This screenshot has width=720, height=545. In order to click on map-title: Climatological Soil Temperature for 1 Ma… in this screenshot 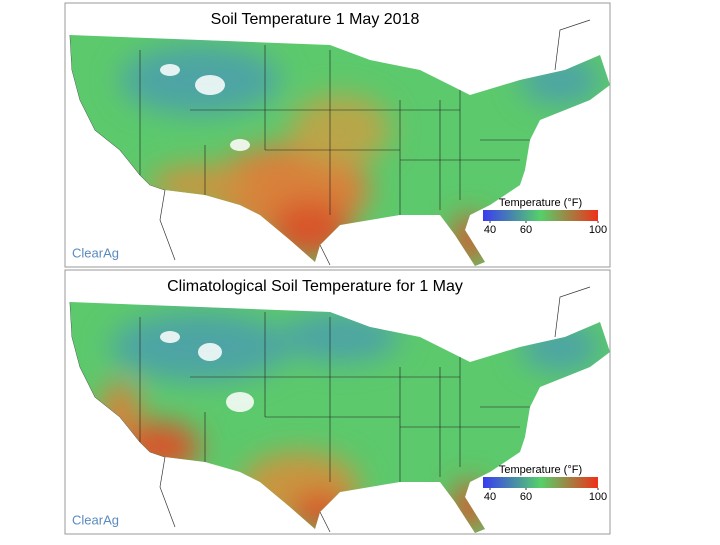, I will do `click(315, 286)`.